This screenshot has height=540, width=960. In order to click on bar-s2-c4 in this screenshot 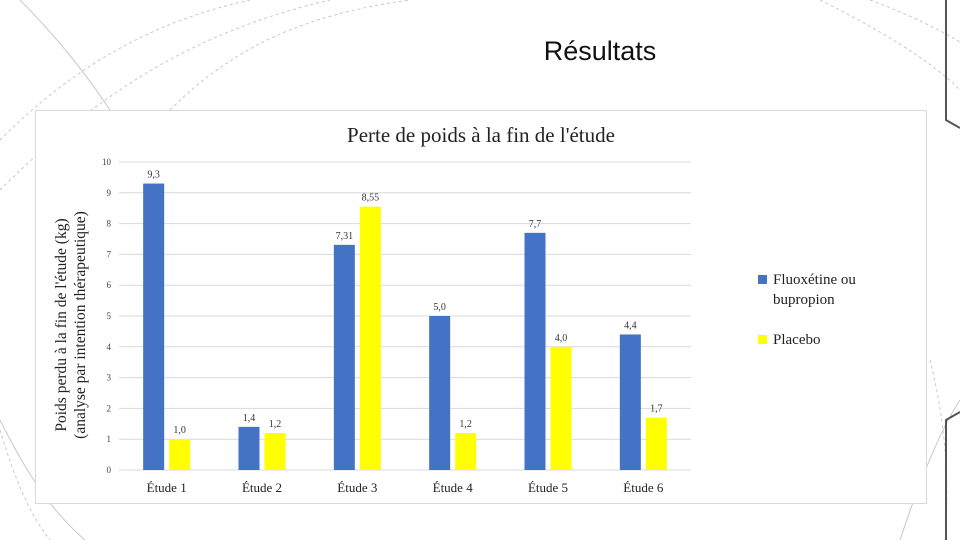, I will do `click(466, 451)`.